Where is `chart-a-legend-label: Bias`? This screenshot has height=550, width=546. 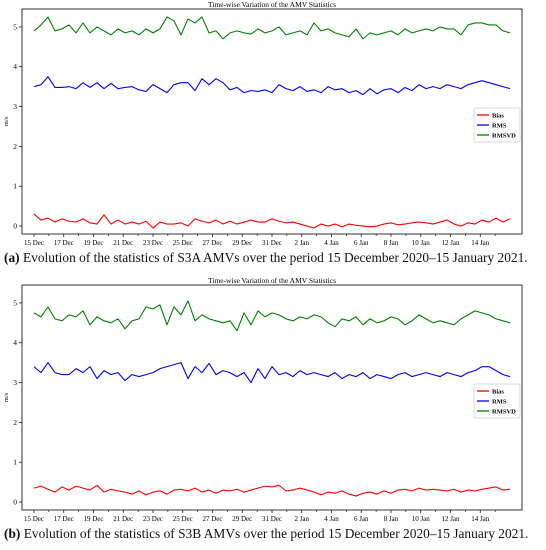 chart-a-legend-label: Bias is located at coordinates (498, 116).